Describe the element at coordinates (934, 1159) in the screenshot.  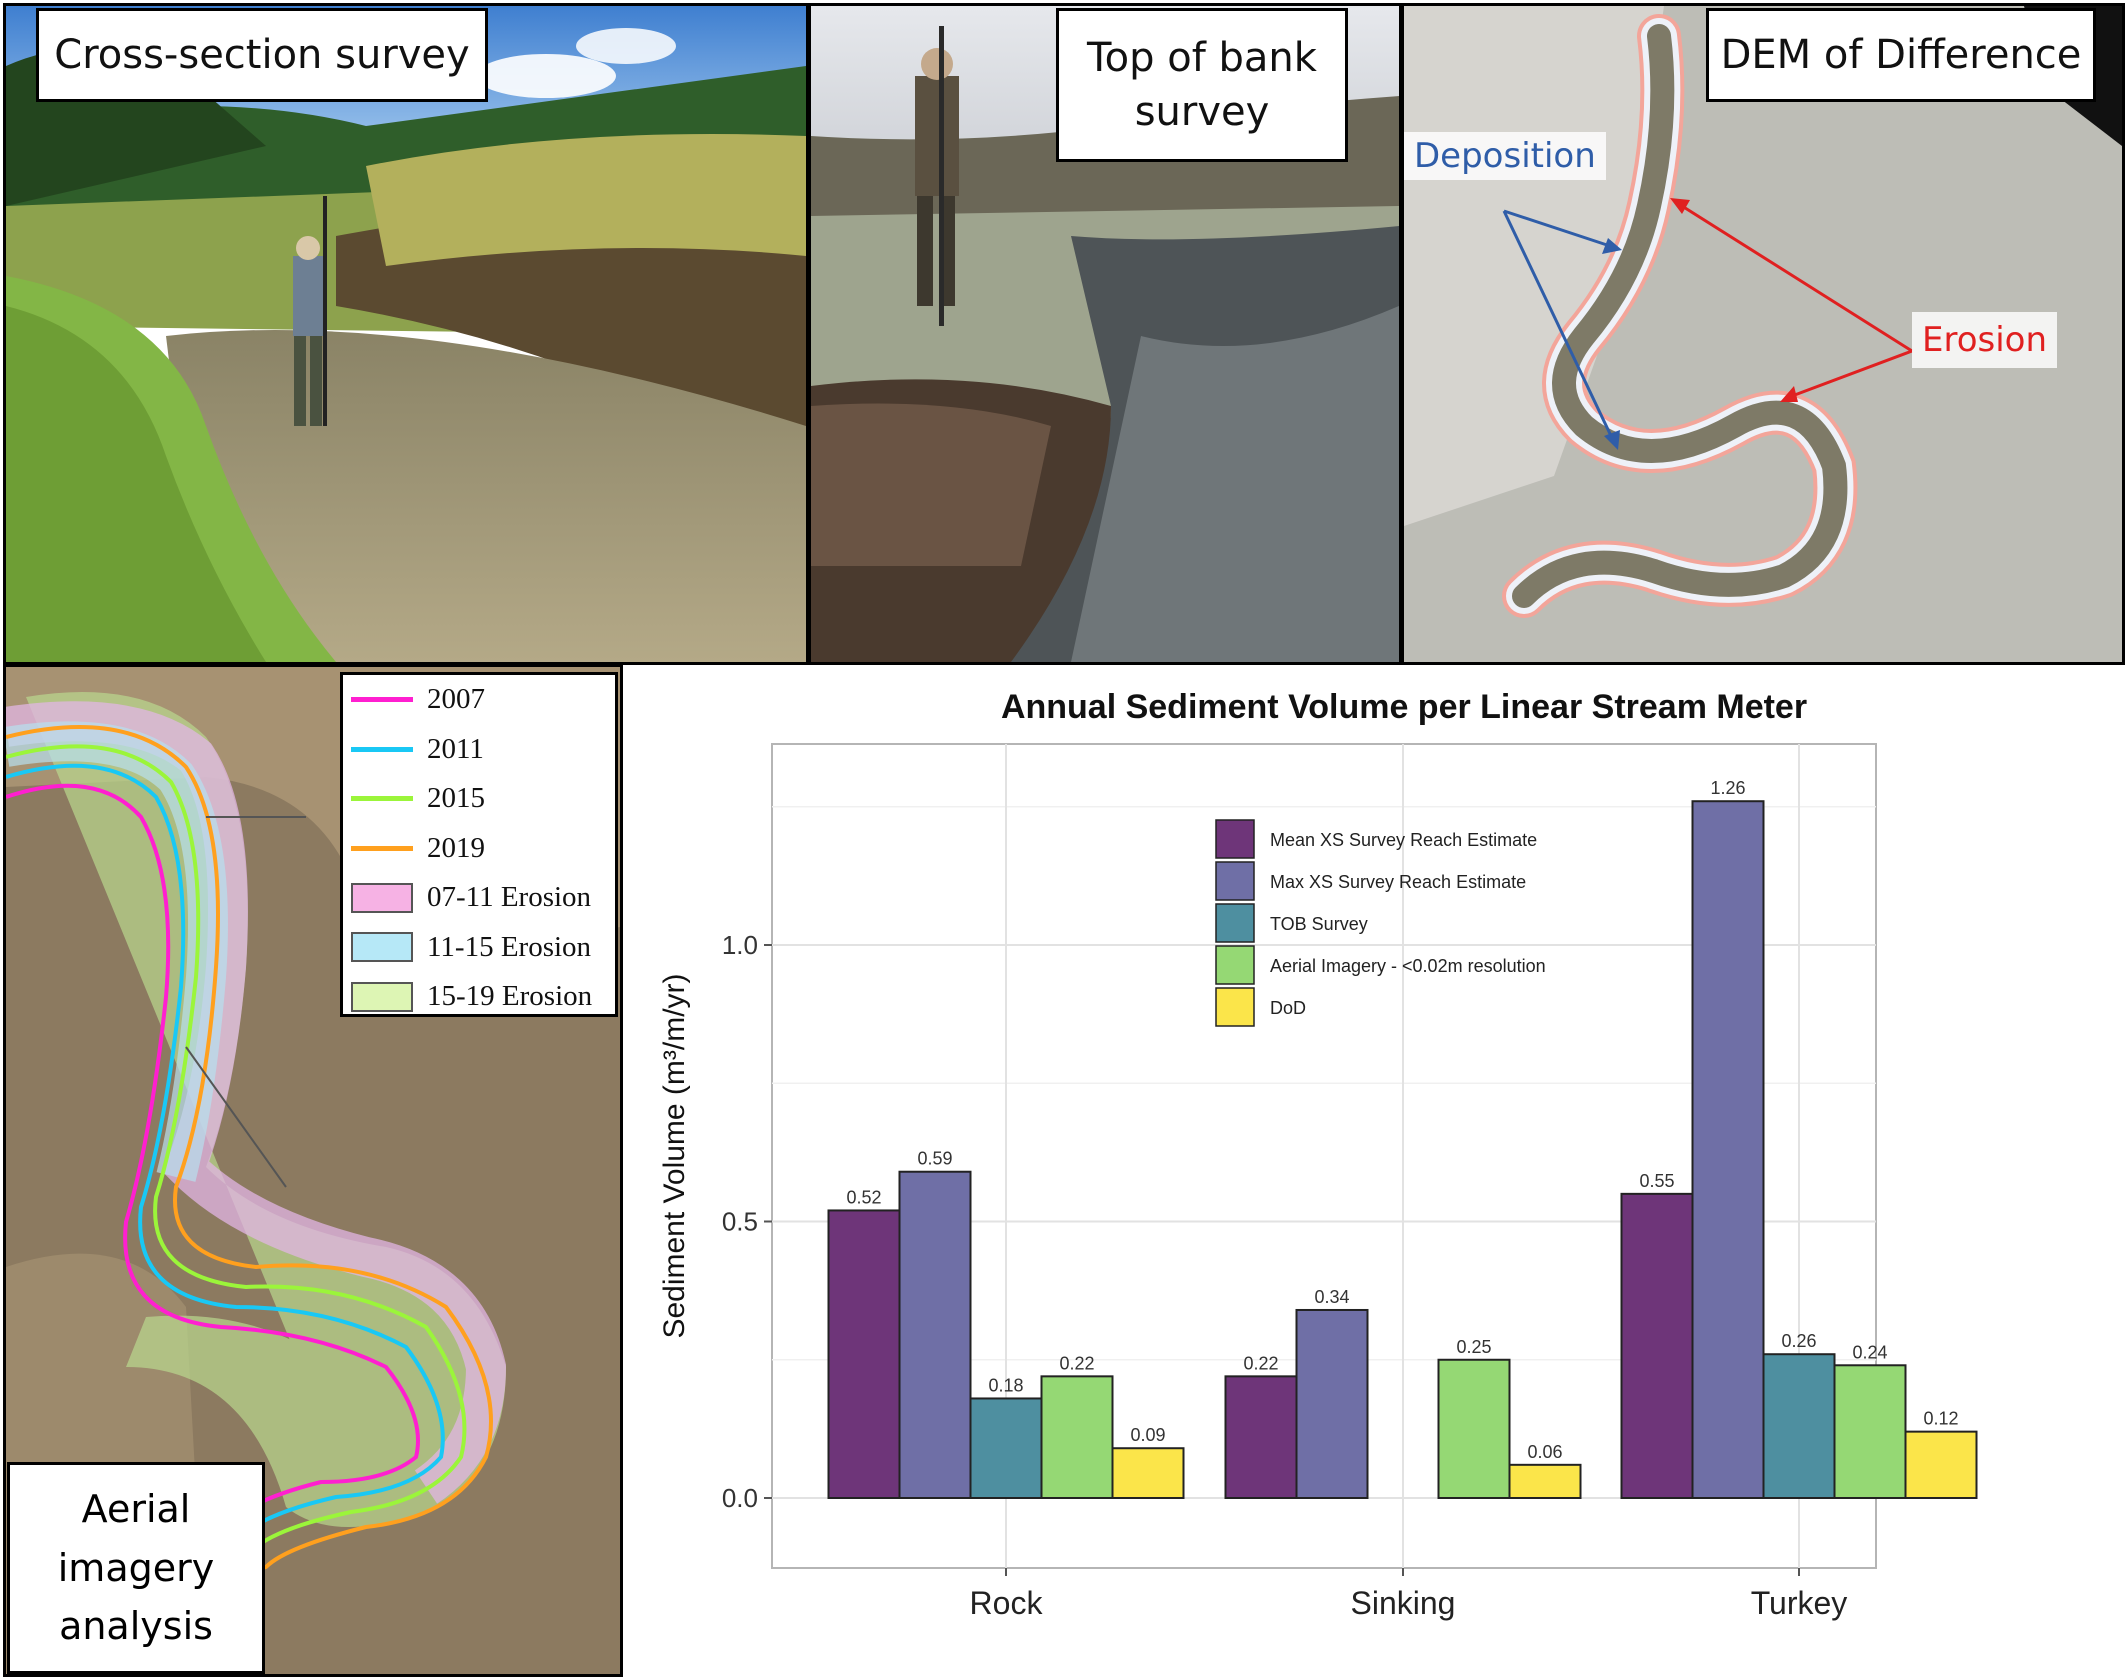
I see `bar-value-label: 0.59` at that location.